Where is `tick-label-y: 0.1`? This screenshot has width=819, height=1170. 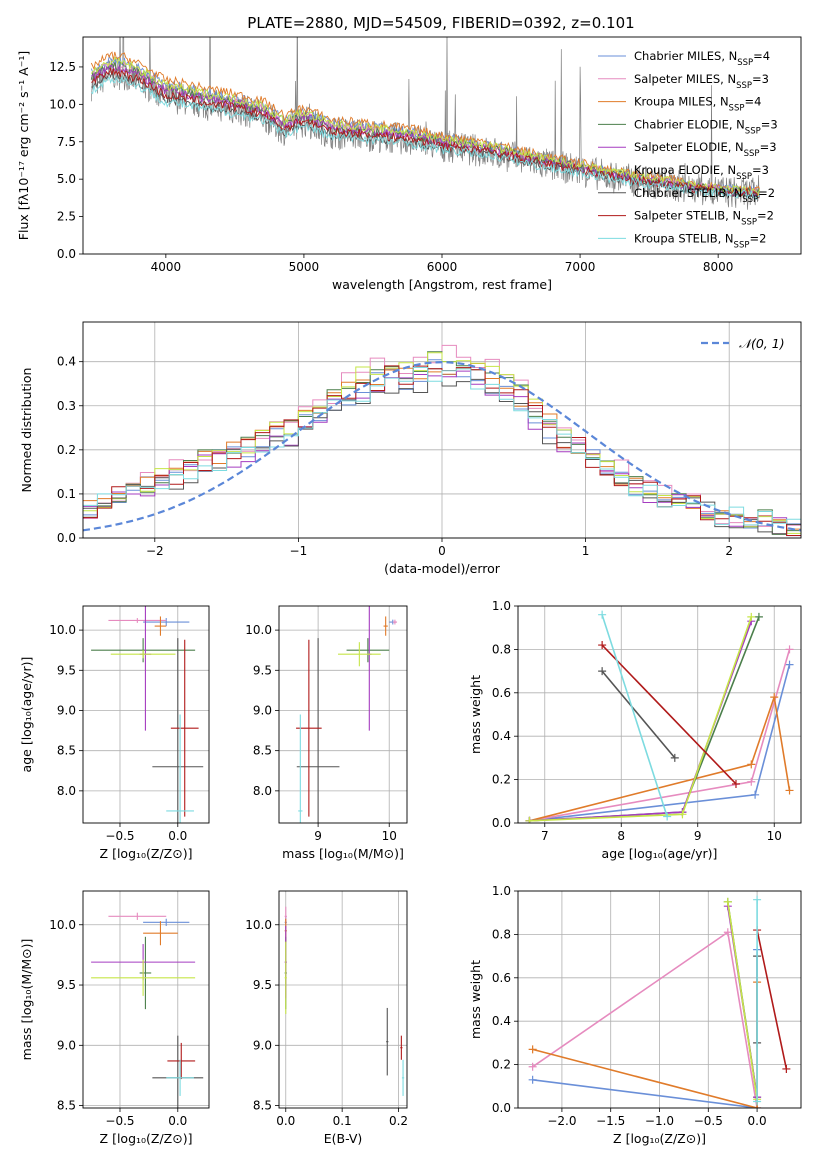
tick-label-y: 0.1 is located at coordinates (66, 494).